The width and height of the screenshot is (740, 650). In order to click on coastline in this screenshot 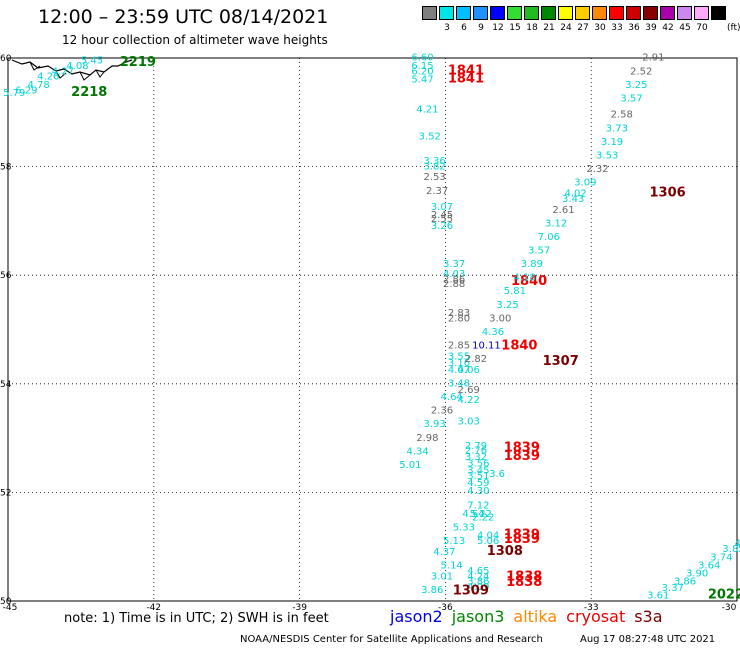, I will do `click(72, 67)`.